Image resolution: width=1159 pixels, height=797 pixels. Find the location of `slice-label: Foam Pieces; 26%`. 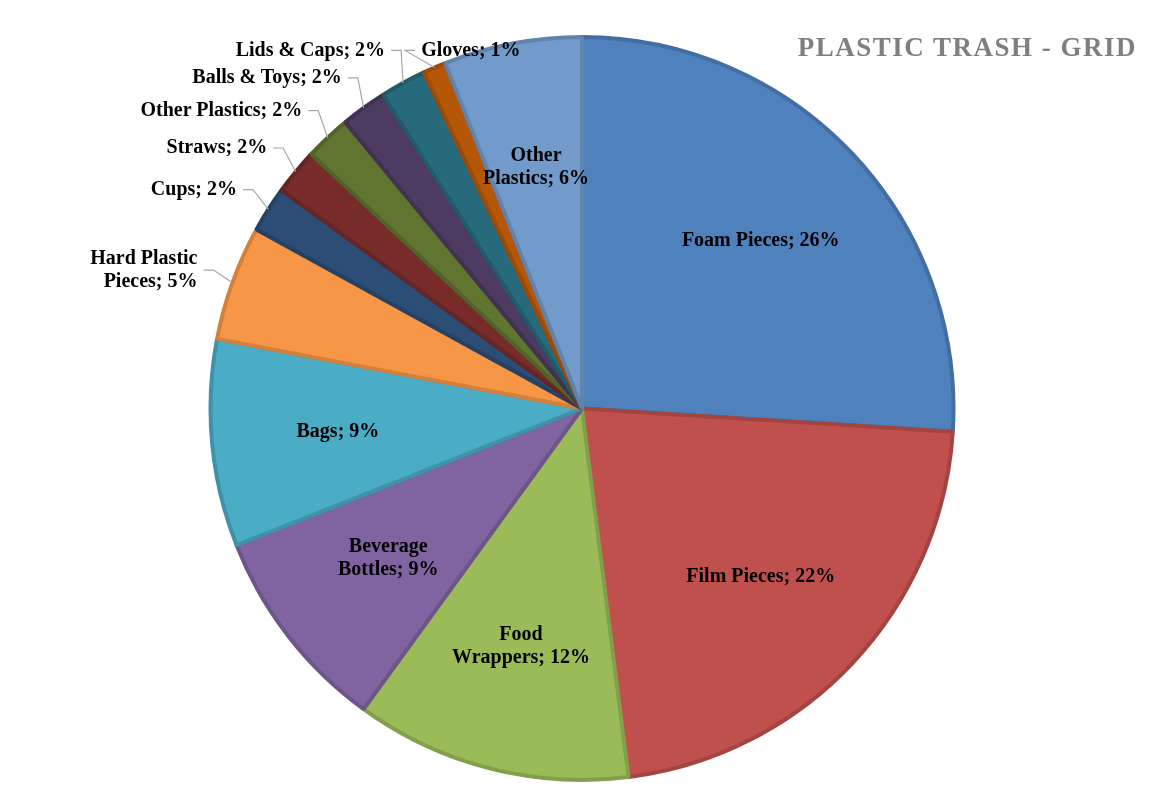

slice-label: Foam Pieces; 26% is located at coordinates (760, 238).